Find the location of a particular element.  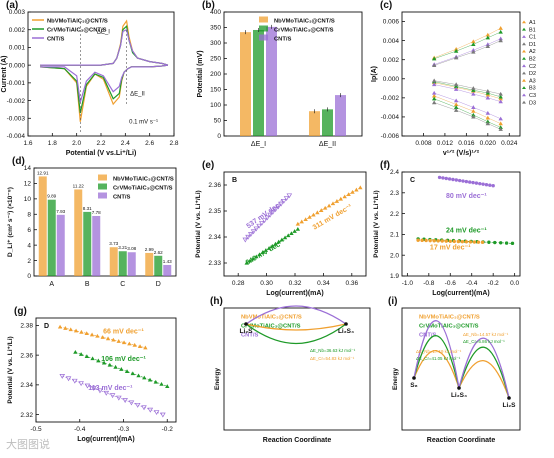

data-label-d: 8.31 is located at coordinates (87, 208).